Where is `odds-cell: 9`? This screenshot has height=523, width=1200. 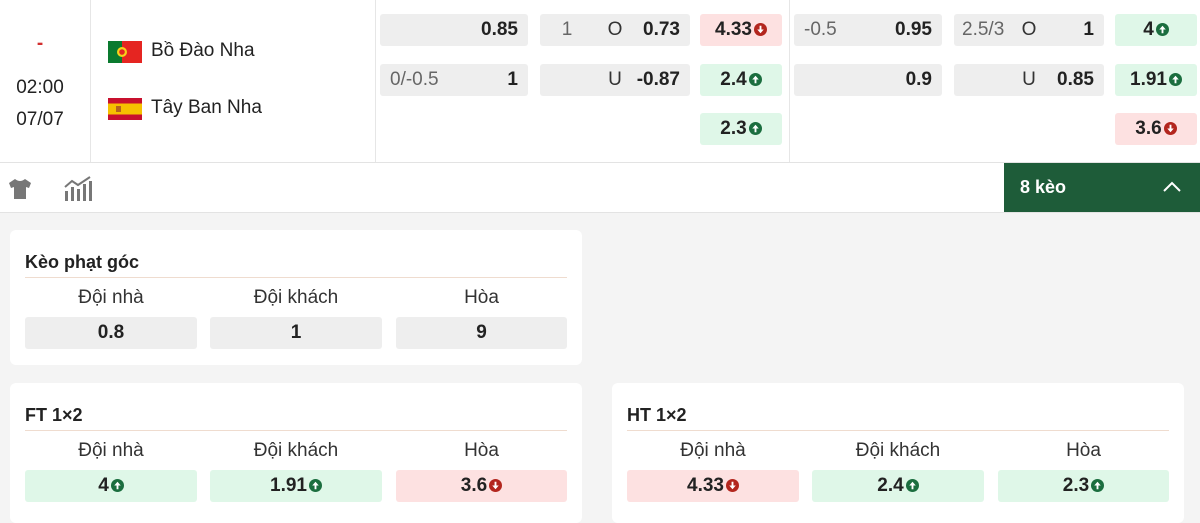
odds-cell: 9 is located at coordinates (481, 333).